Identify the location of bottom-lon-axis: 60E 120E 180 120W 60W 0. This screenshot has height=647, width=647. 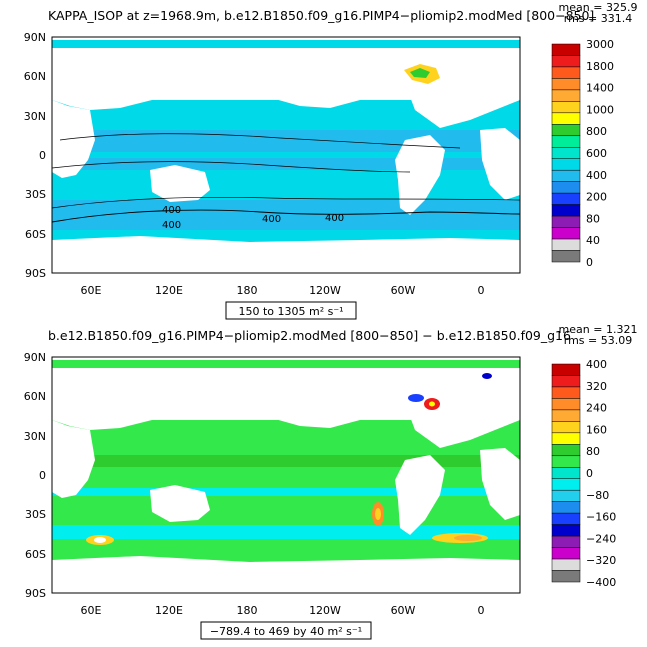
(283, 610).